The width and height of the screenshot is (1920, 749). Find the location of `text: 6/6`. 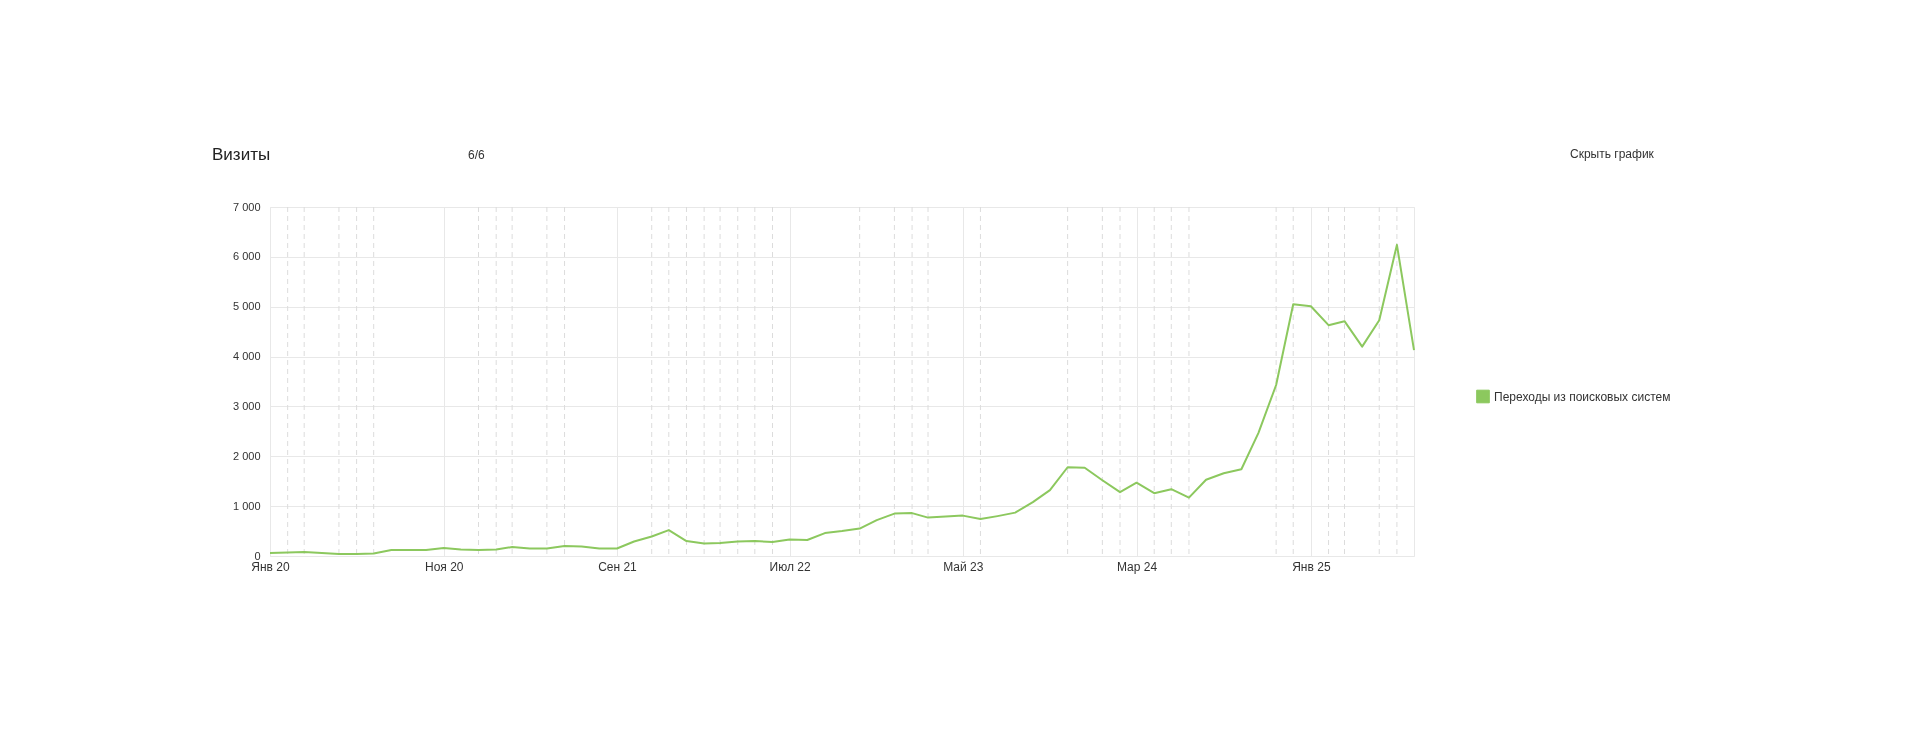

text: 6/6 is located at coordinates (477, 155).